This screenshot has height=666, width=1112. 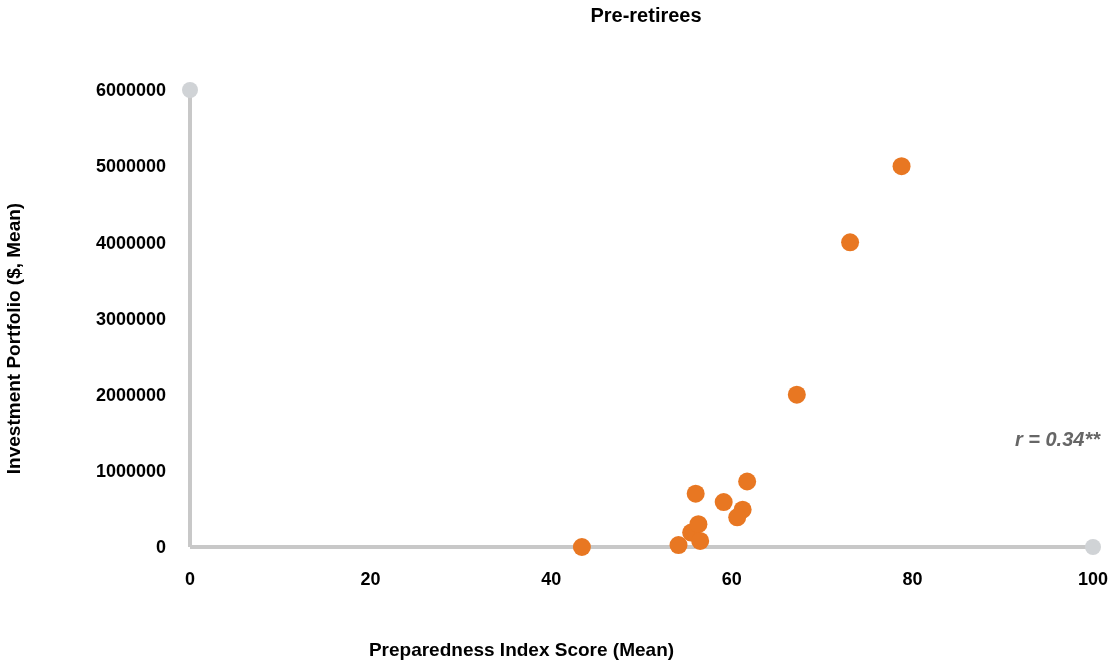 What do you see at coordinates (130, 318) in the screenshot?
I see `y-tick-label: 3000000` at bounding box center [130, 318].